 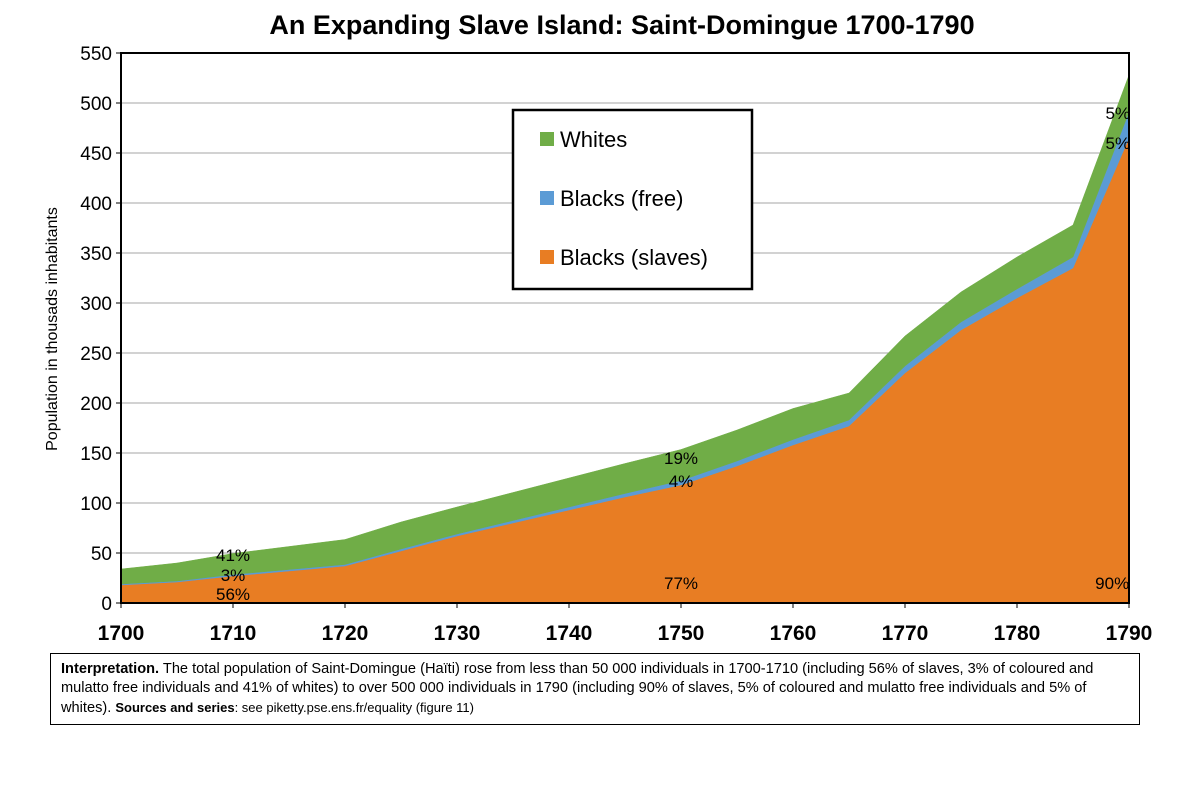 What do you see at coordinates (96, 254) in the screenshot?
I see `y-tick-label: 350` at bounding box center [96, 254].